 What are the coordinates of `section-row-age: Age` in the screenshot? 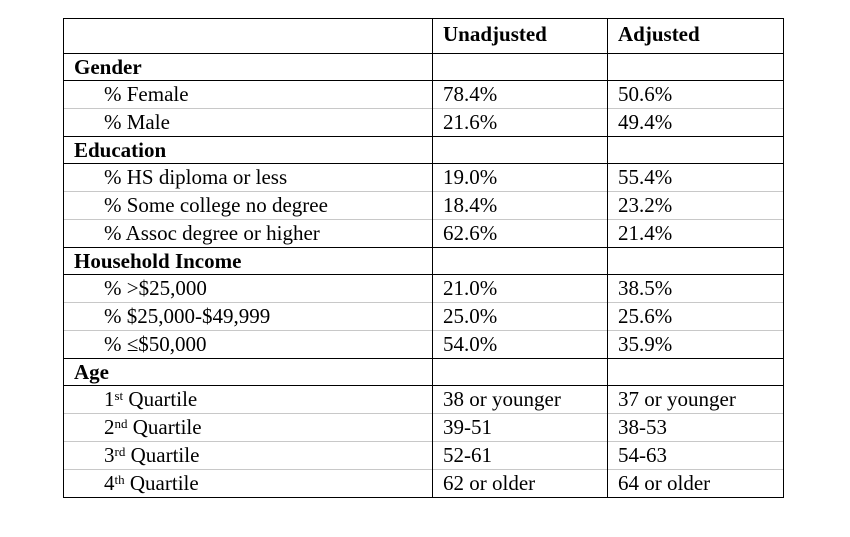 It's located at (423, 372).